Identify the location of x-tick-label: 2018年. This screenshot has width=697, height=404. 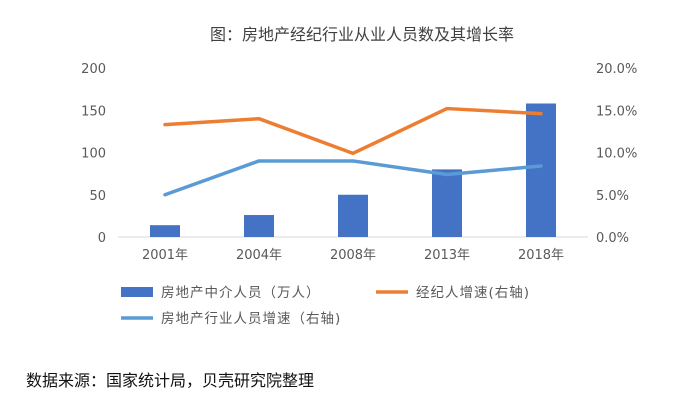
(541, 255).